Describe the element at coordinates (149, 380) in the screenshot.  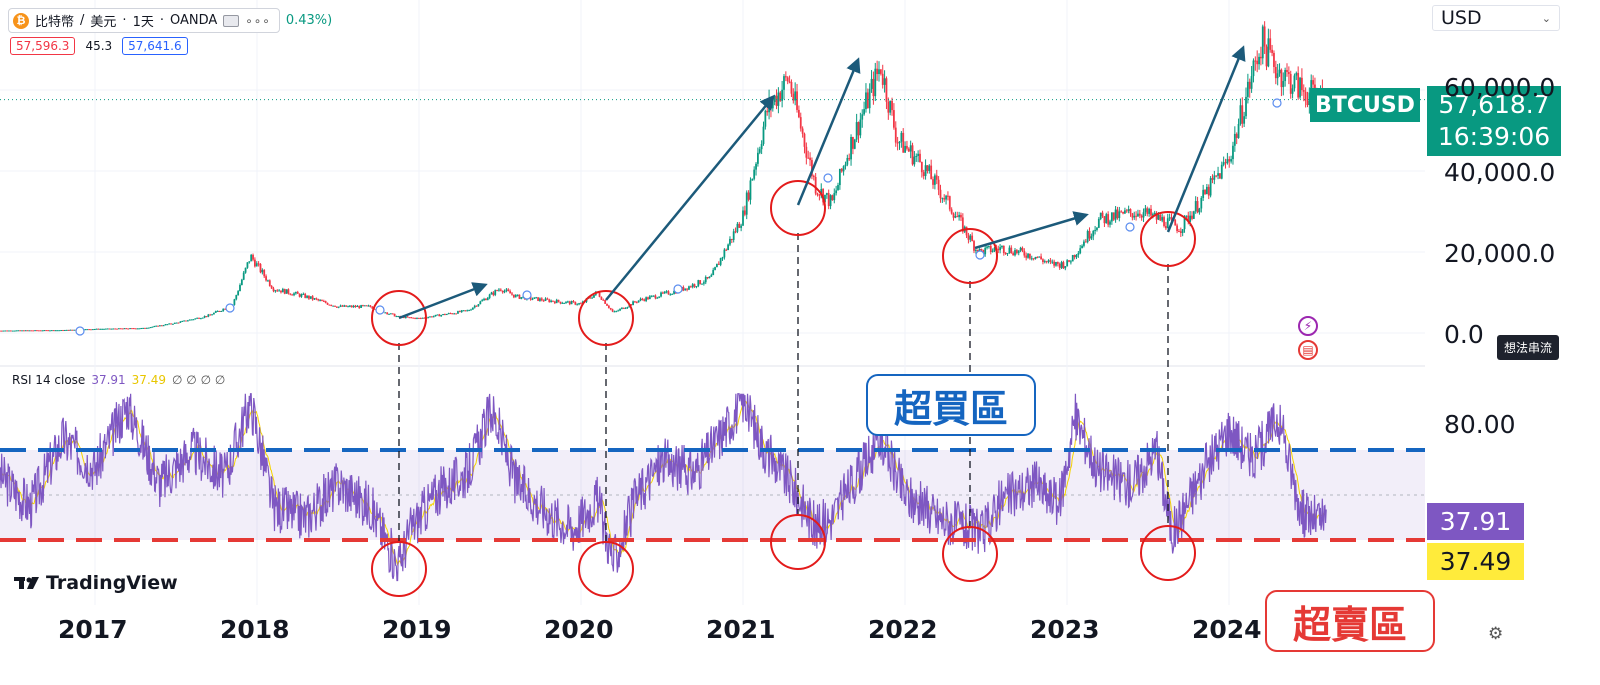
I see `rsi-ma-value: 37.49` at that location.